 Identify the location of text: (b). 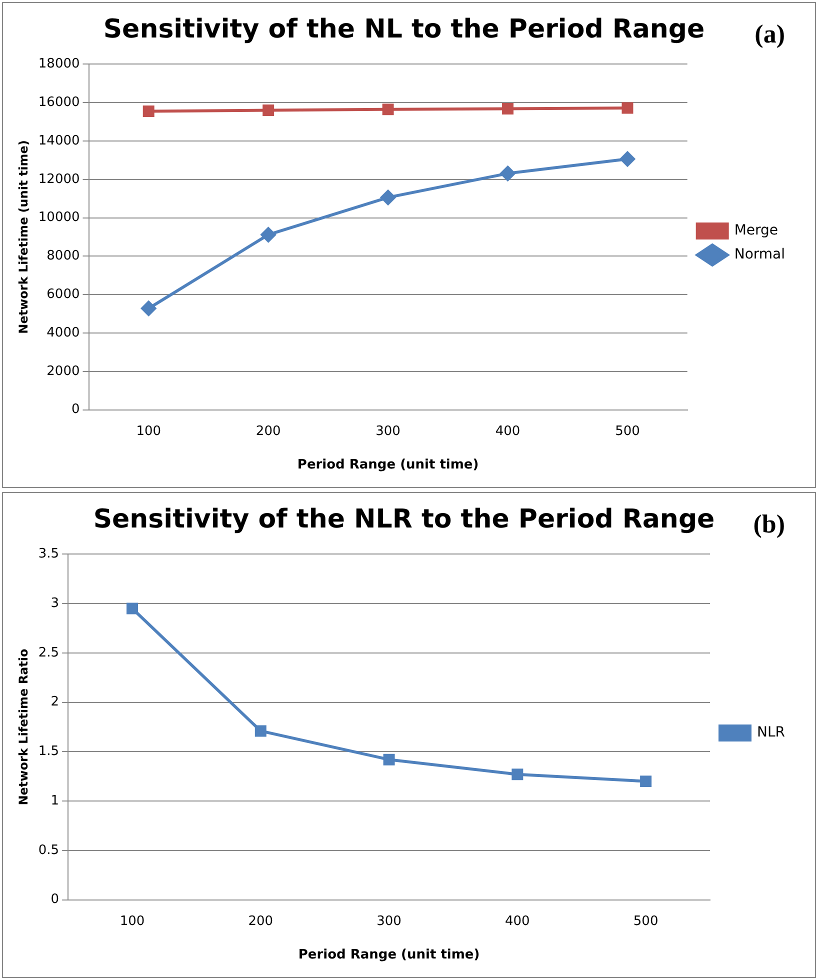
(769, 524).